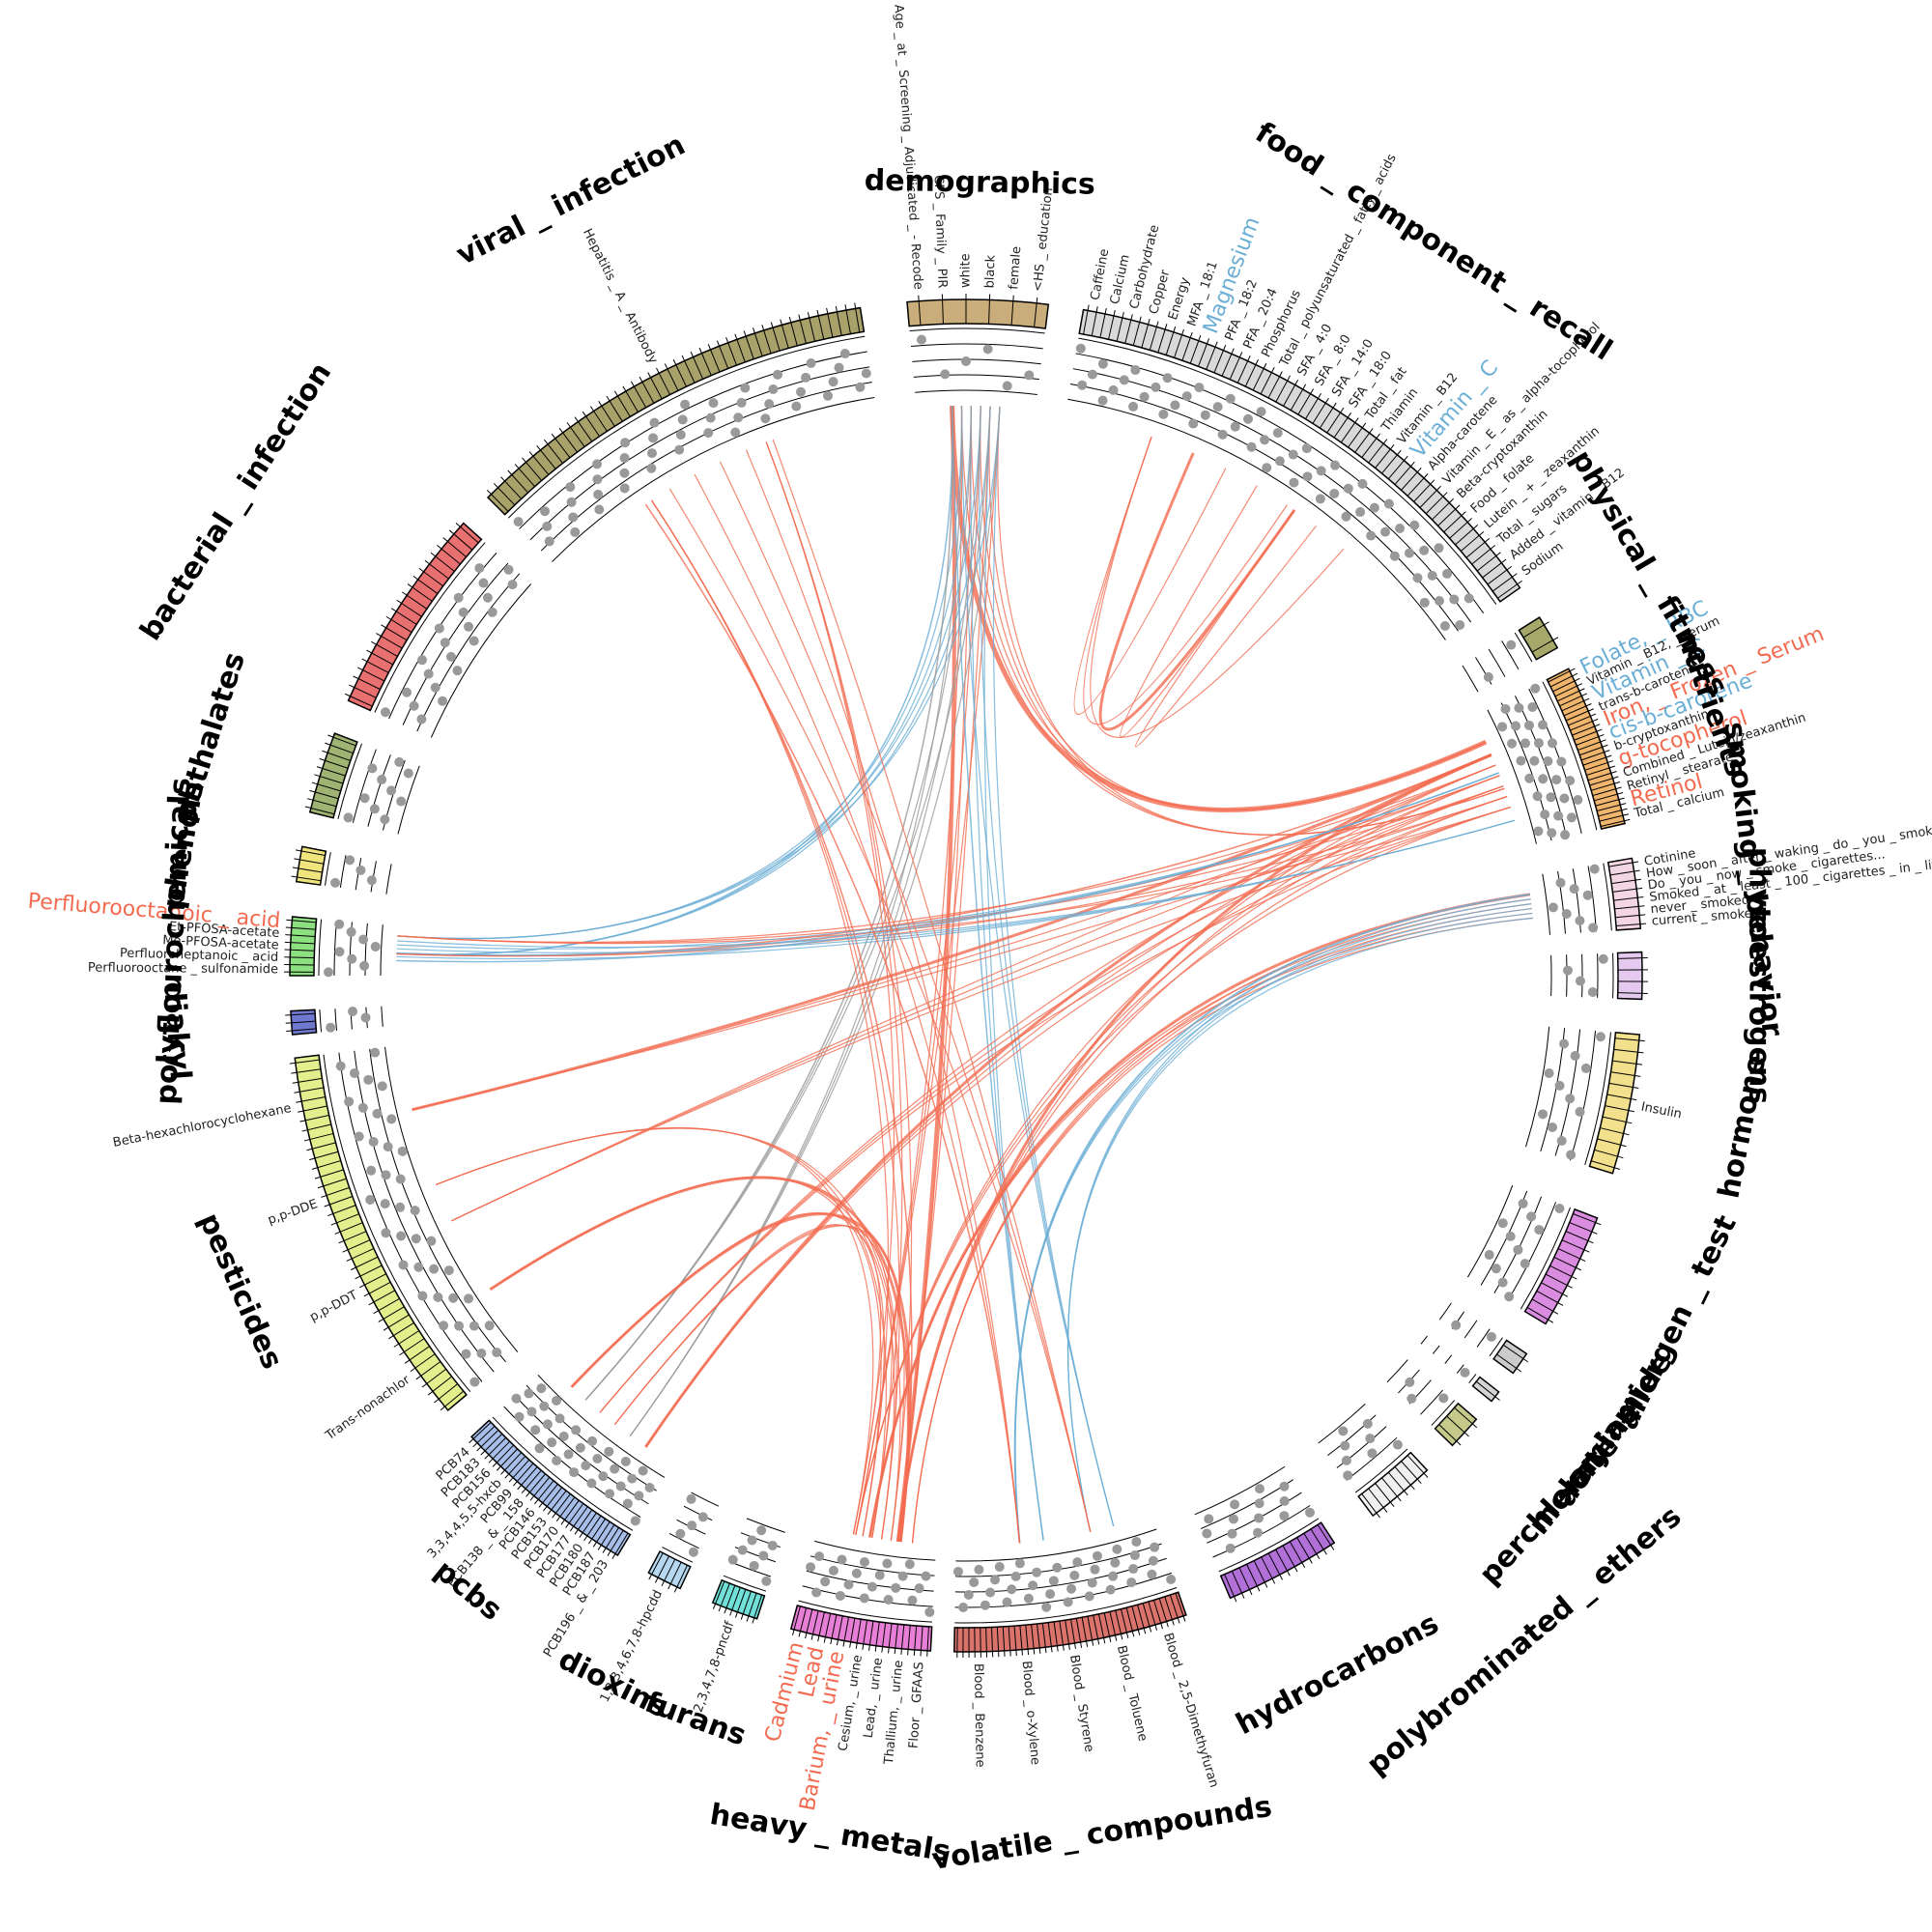  Describe the element at coordinates (407, 692) in the screenshot. I see `dot-bacterial-infection` at that location.